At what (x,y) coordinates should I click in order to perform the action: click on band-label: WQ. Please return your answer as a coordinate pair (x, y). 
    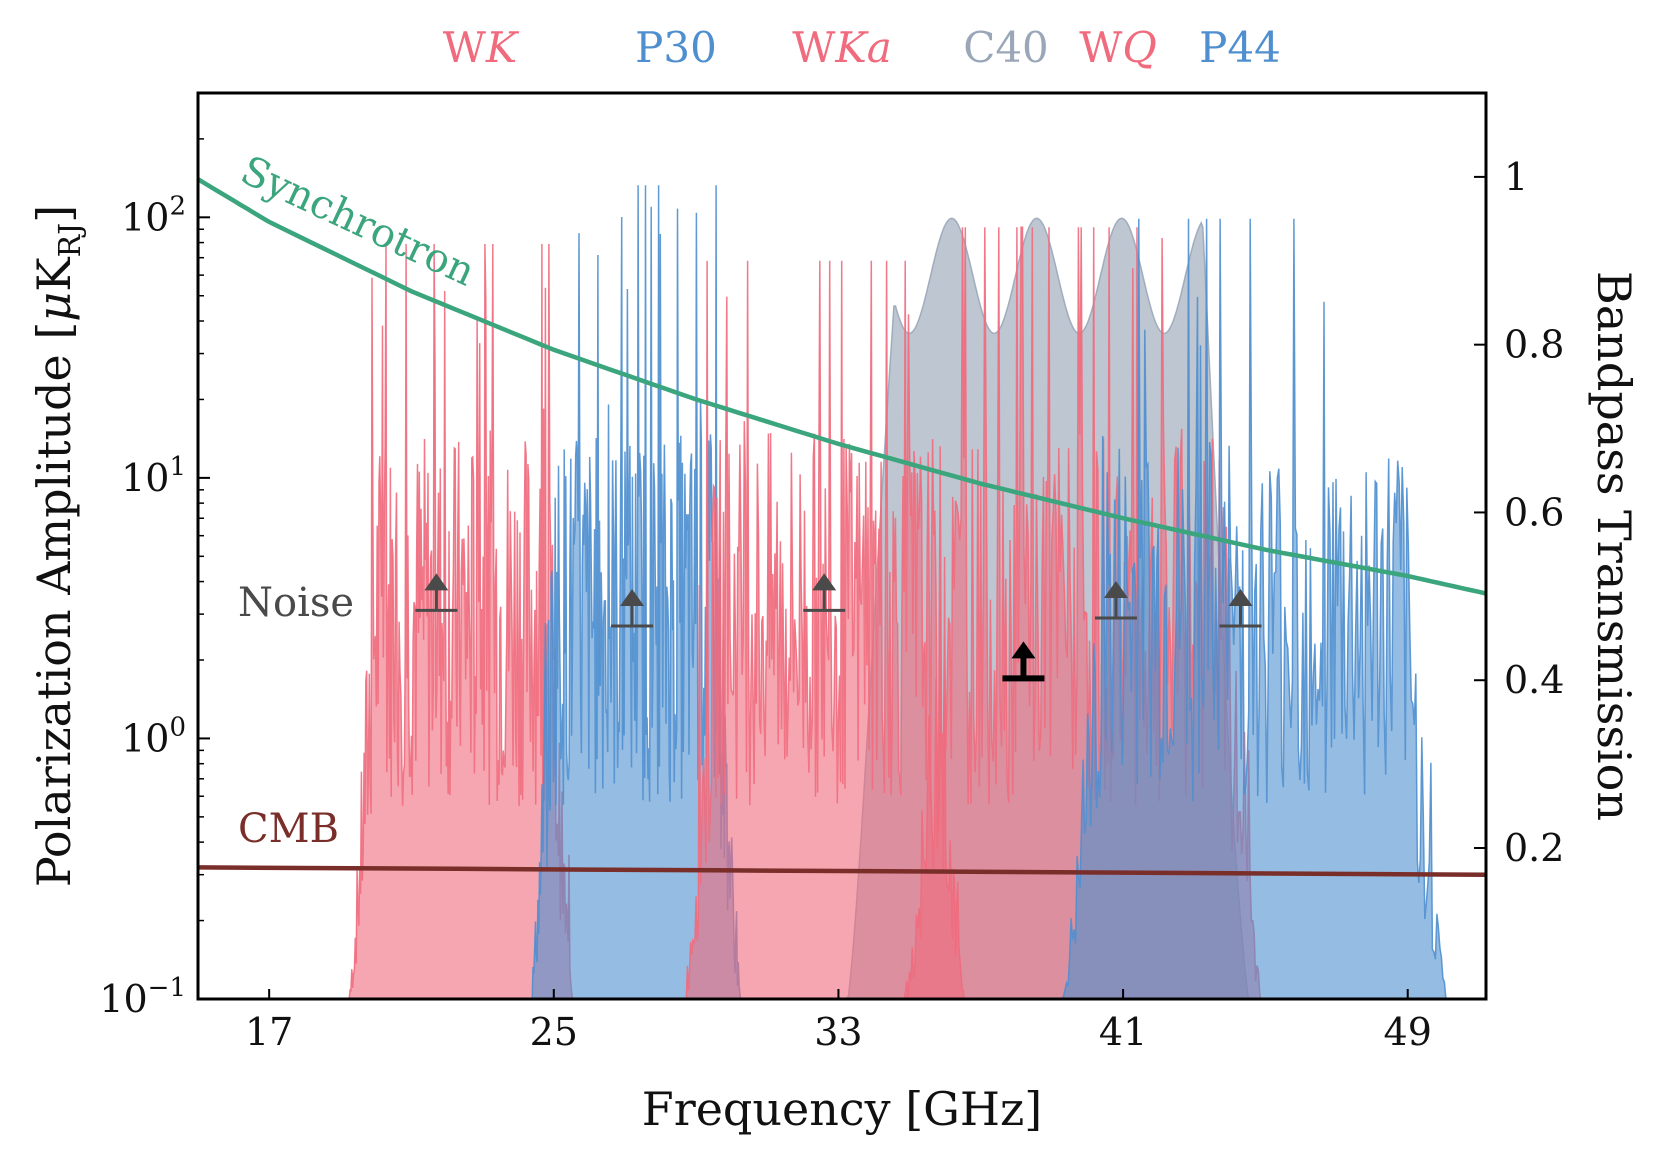
    Looking at the image, I should click on (1118, 47).